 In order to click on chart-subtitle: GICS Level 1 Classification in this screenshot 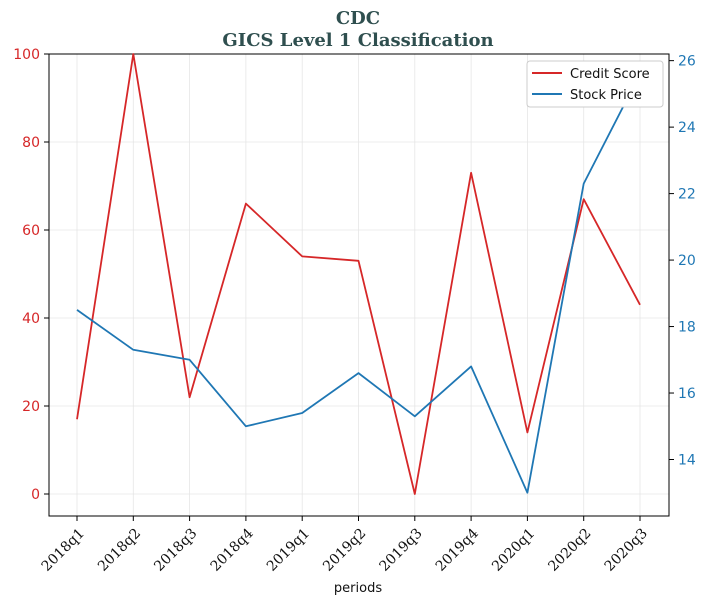, I will do `click(357, 40)`.